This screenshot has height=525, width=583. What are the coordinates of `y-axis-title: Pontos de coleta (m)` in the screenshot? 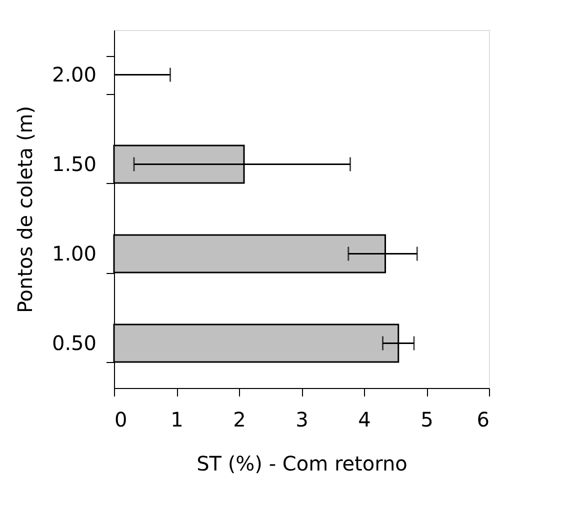 It's located at (24, 210).